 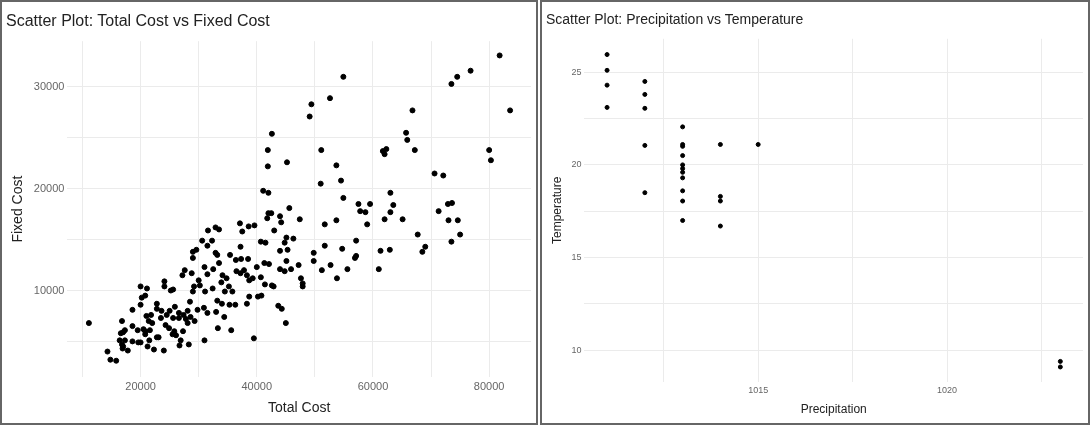 What do you see at coordinates (576, 349) in the screenshot?
I see `y-tick-label: 10` at bounding box center [576, 349].